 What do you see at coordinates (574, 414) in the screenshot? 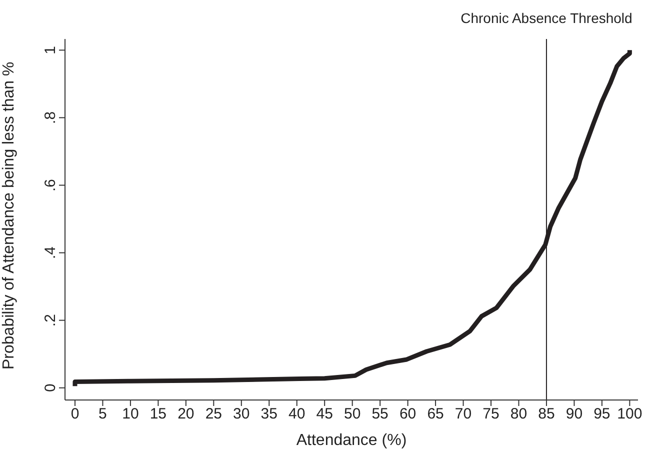
I see `x-tick-label: 90` at bounding box center [574, 414].